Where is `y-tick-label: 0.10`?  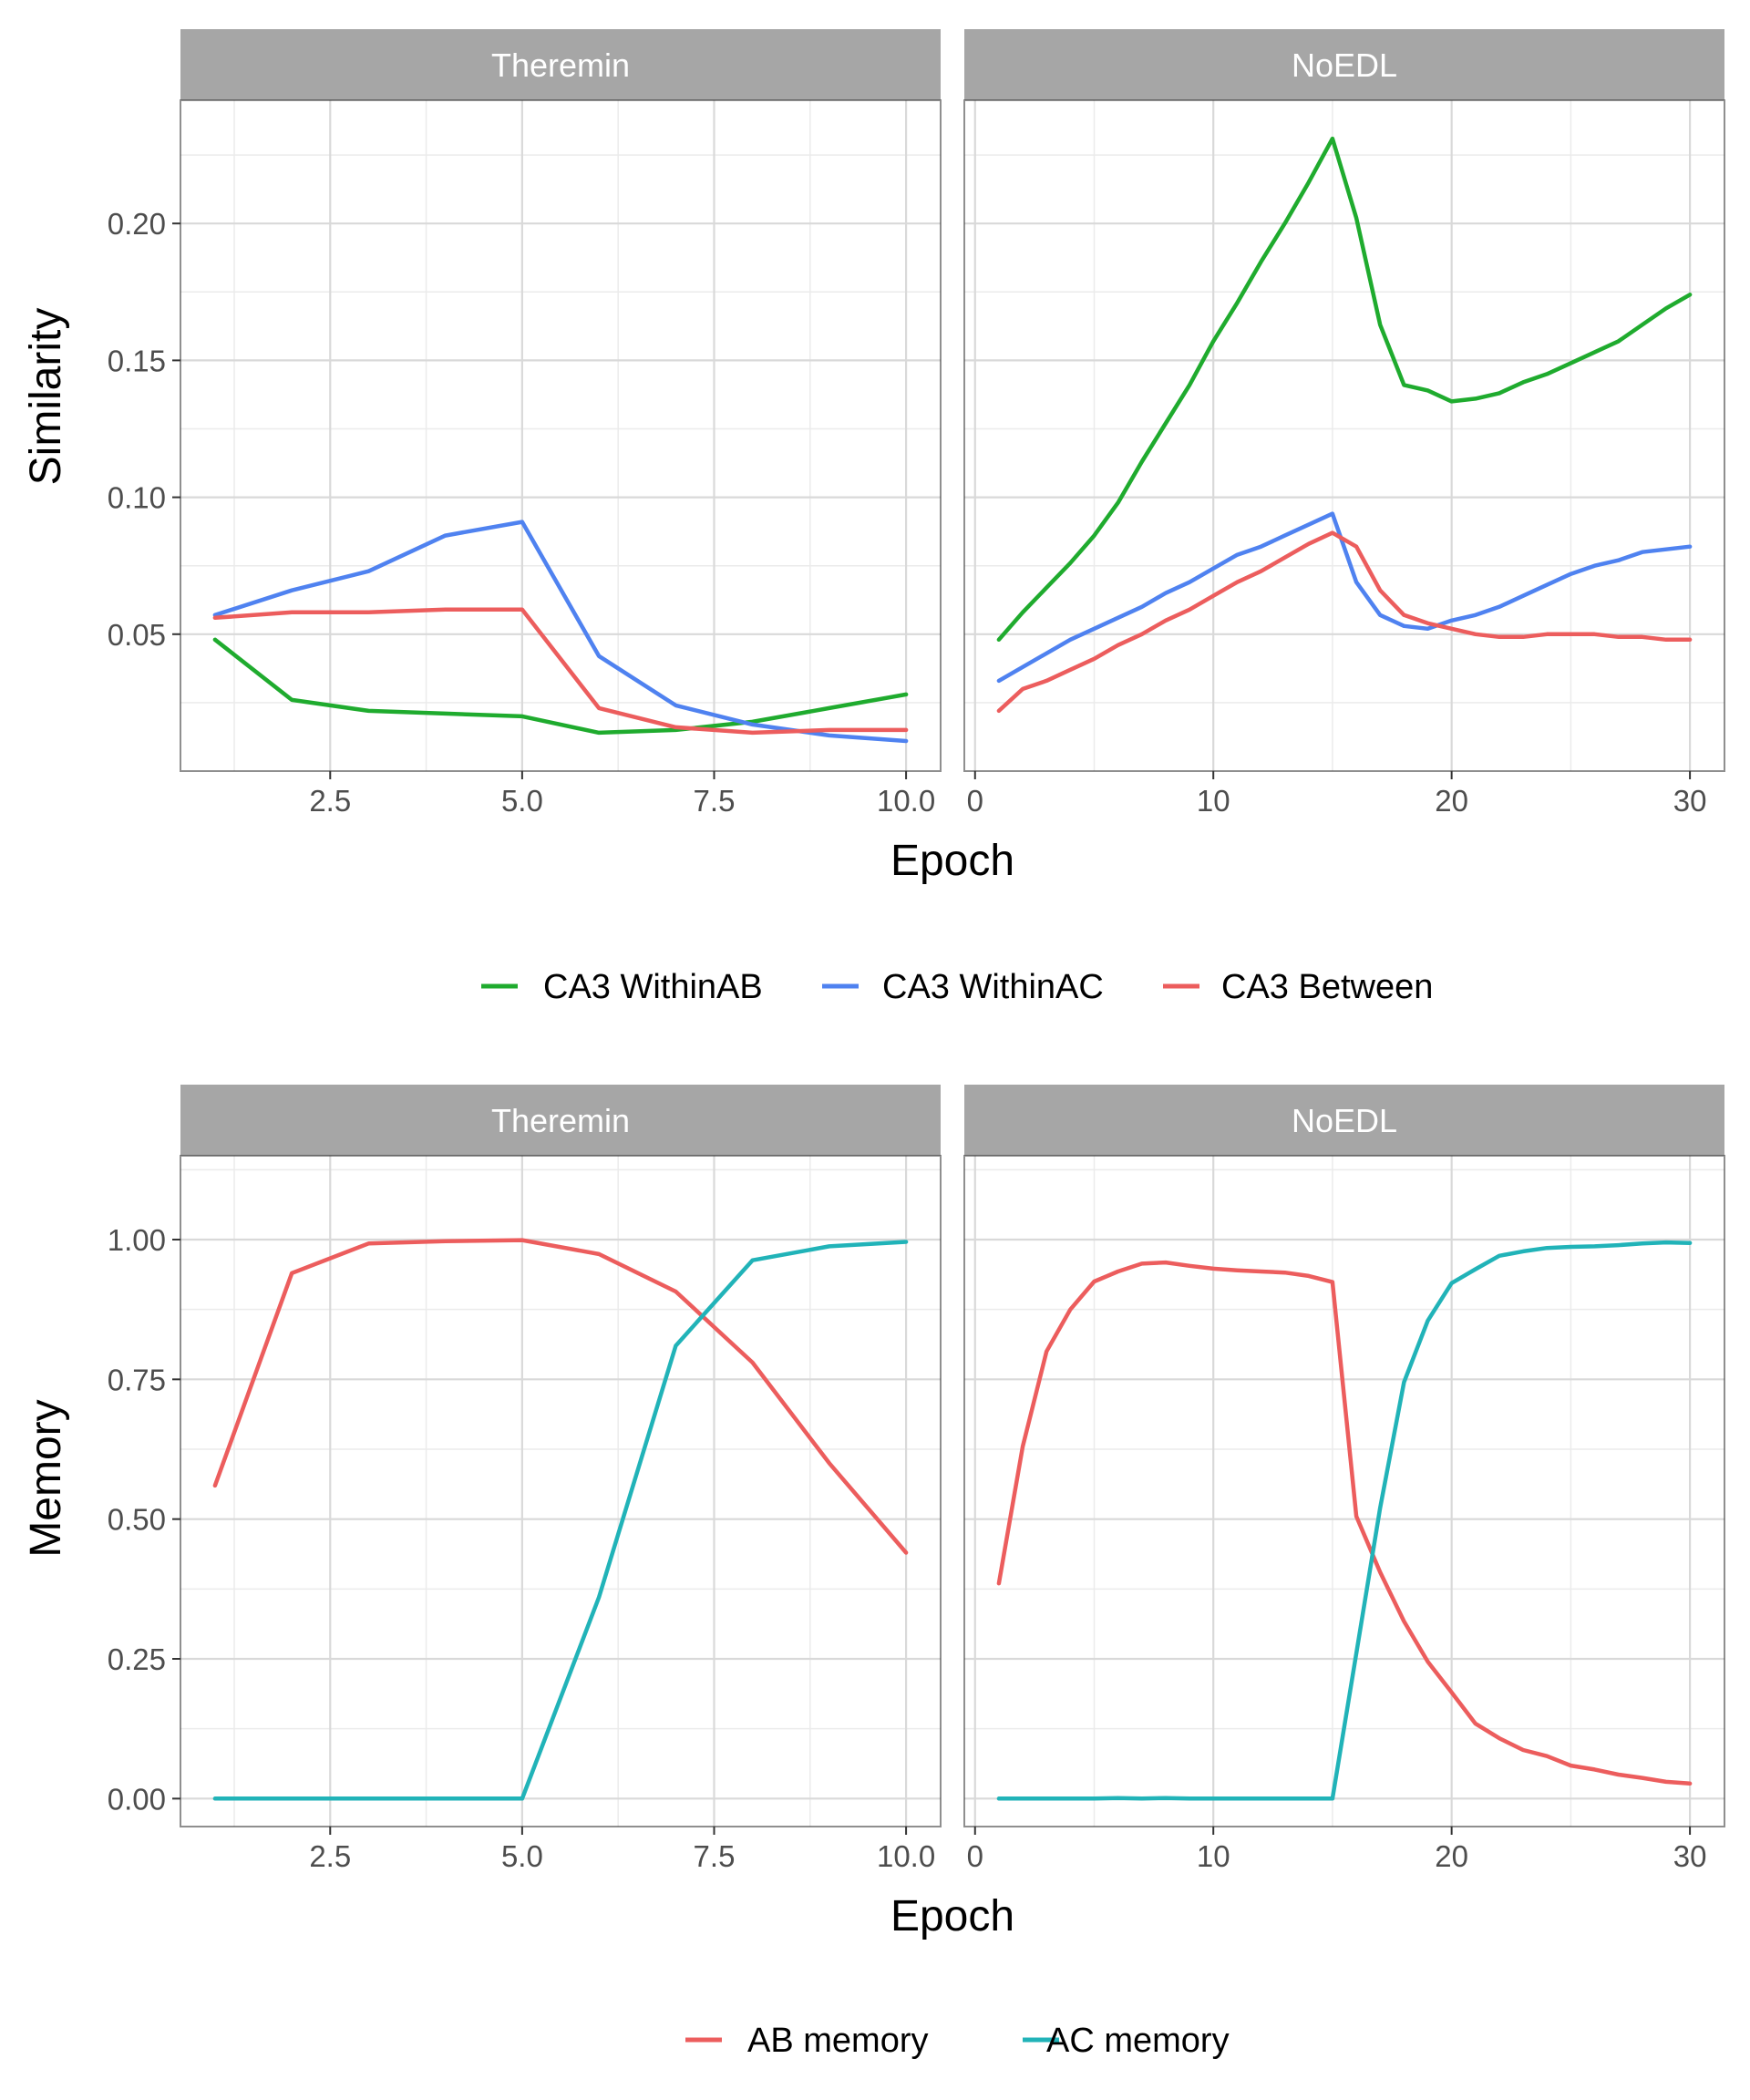
y-tick-label: 0.10 is located at coordinates (137, 498).